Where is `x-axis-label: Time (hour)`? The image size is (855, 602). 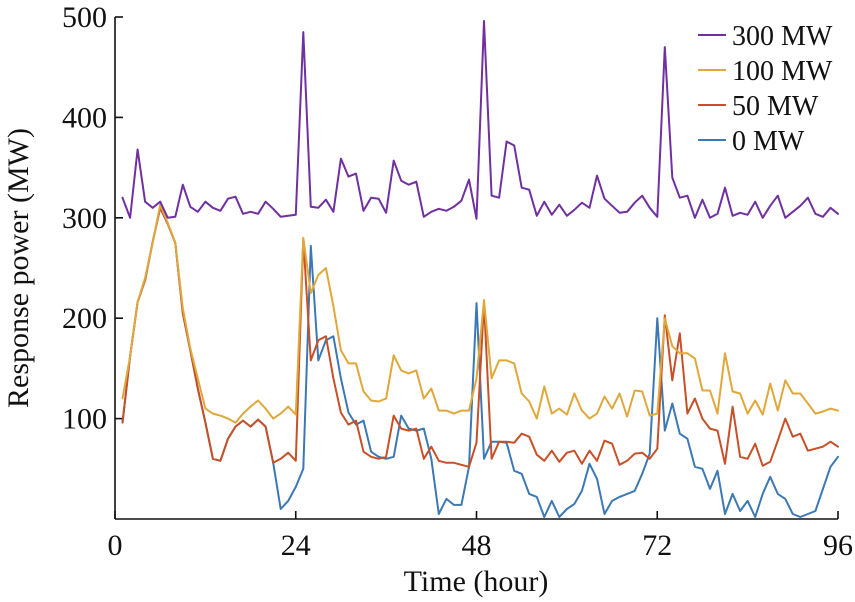 x-axis-label: Time (hour) is located at coordinates (476, 581).